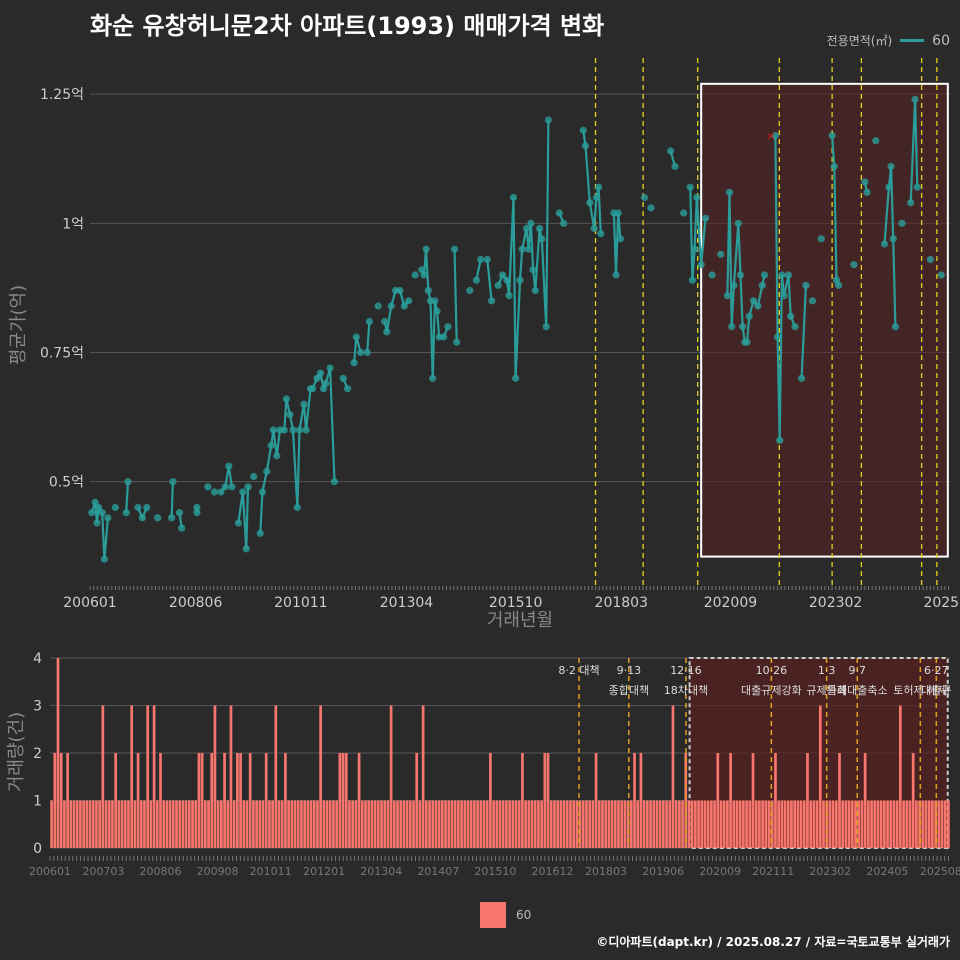 This screenshot has width=960, height=960. What do you see at coordinates (858, 670) in the screenshot?
I see `volume-policy-label: 9·7` at bounding box center [858, 670].